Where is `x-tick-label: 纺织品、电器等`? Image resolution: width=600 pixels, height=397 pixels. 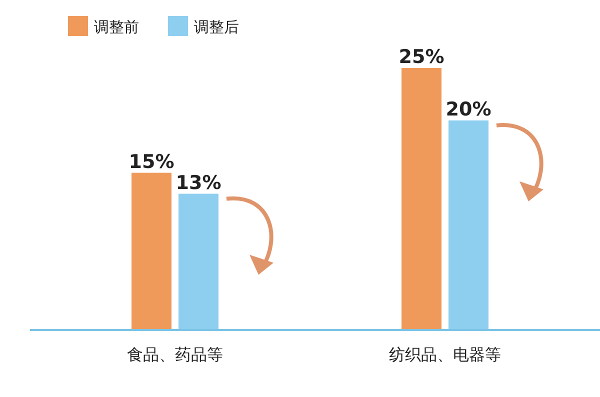 x-tick-label: 纺织品、电器等 is located at coordinates (445, 354).